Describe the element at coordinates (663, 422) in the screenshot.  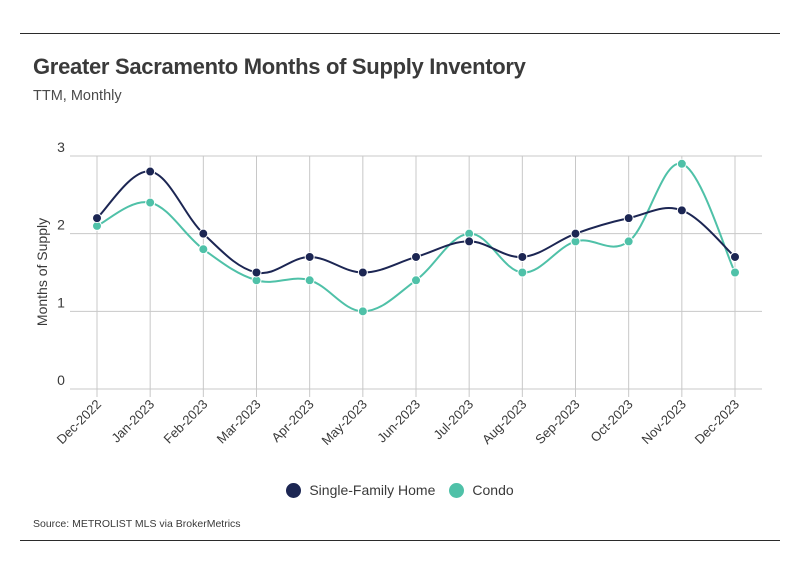
I see `x-tick-label: Nov-2023` at that location.